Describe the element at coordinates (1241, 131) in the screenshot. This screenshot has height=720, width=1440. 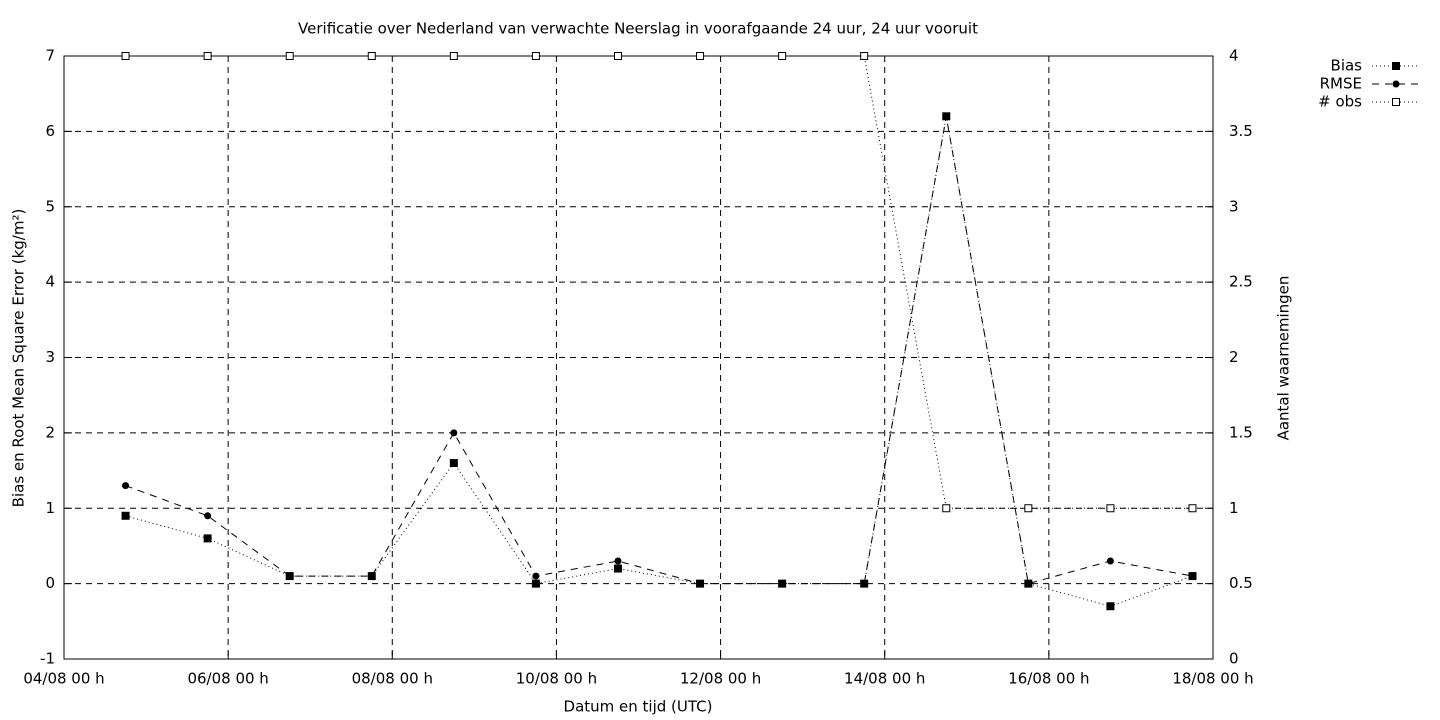
I see `y2-tick-label: 3.5` at that location.